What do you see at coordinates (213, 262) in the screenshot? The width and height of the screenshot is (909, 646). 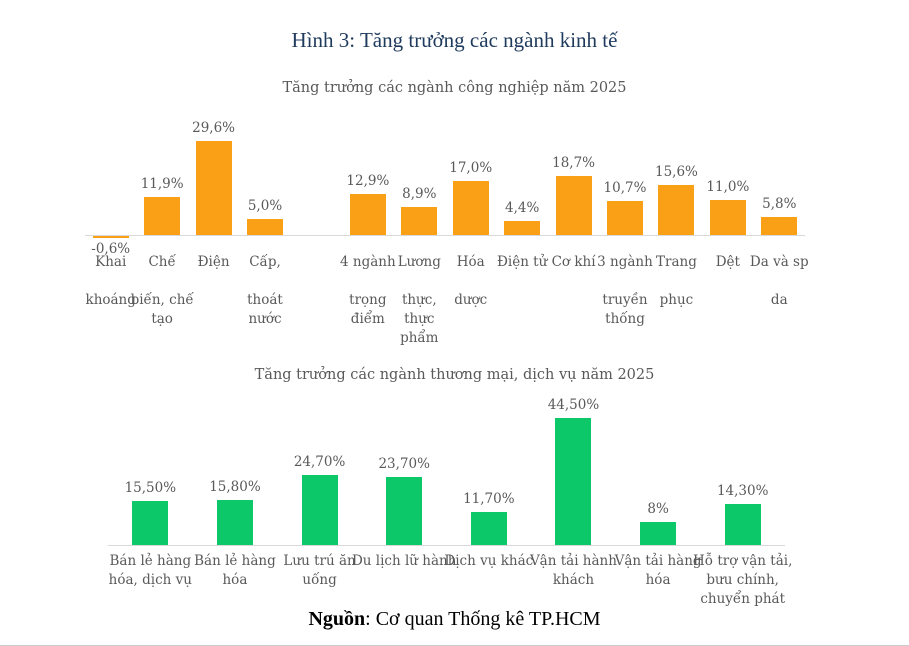 I see `category-label: Điện` at bounding box center [213, 262].